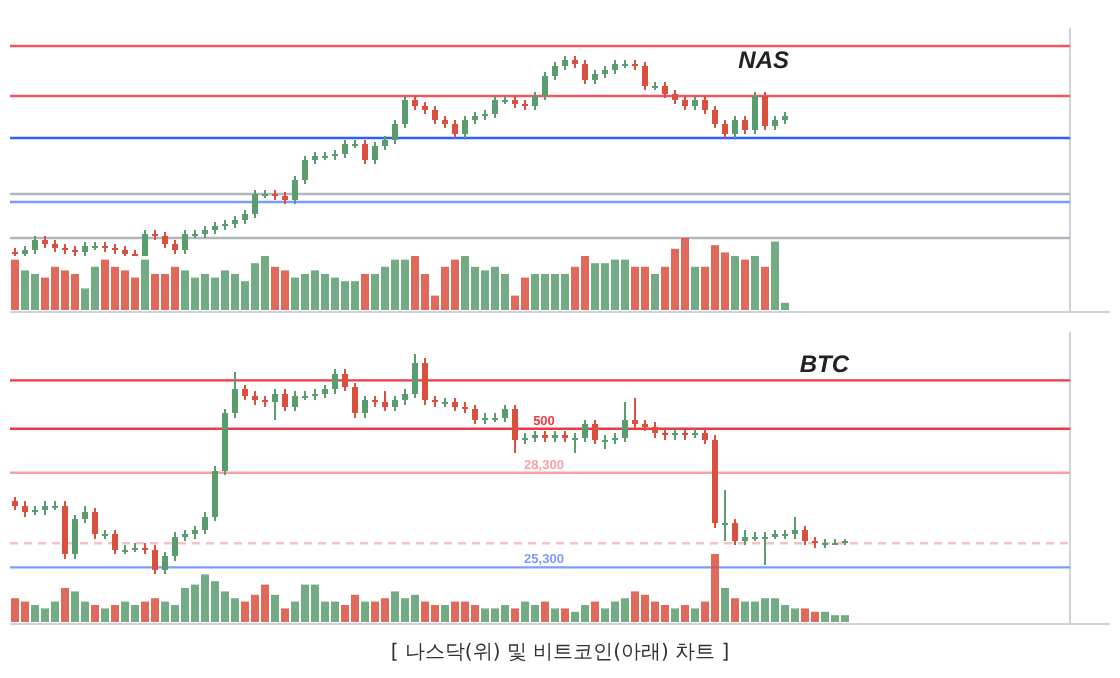  I want to click on text: [ 나스닥(위) 및 비트코인(아래) 차트 ], so click(560, 653).